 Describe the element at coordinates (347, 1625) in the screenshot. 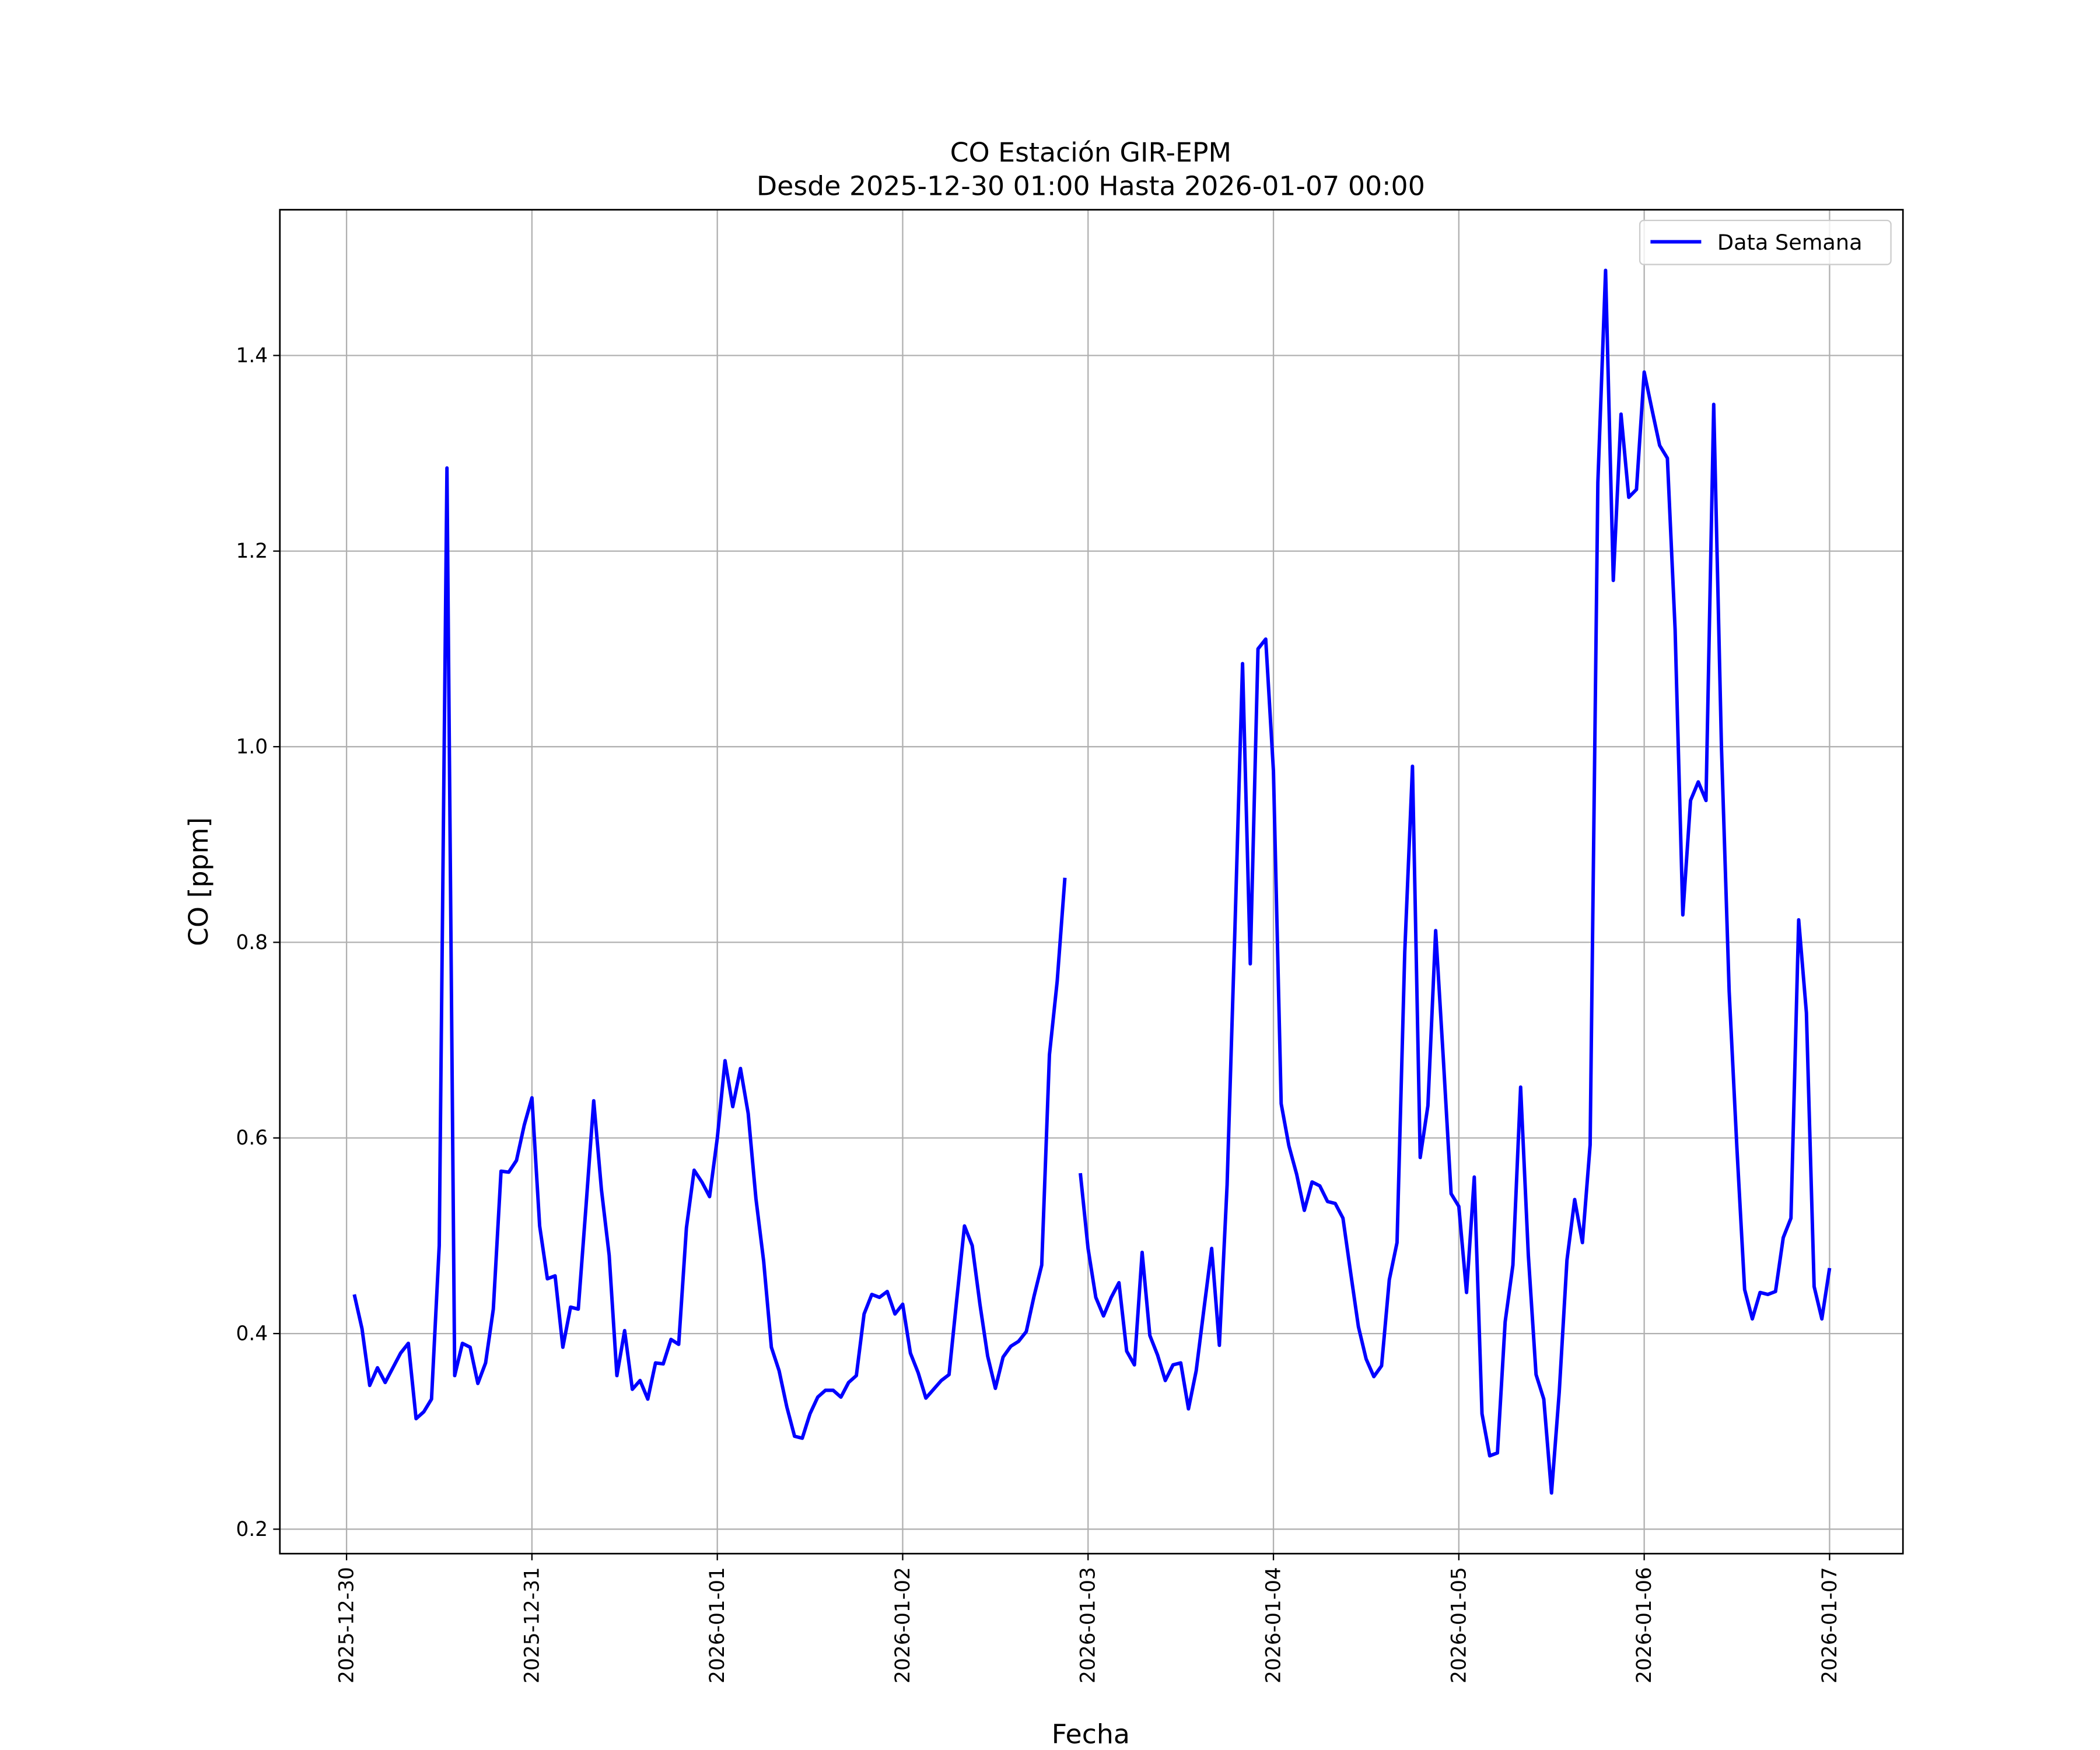

I see `x-tick-label: 2025-12-30` at that location.